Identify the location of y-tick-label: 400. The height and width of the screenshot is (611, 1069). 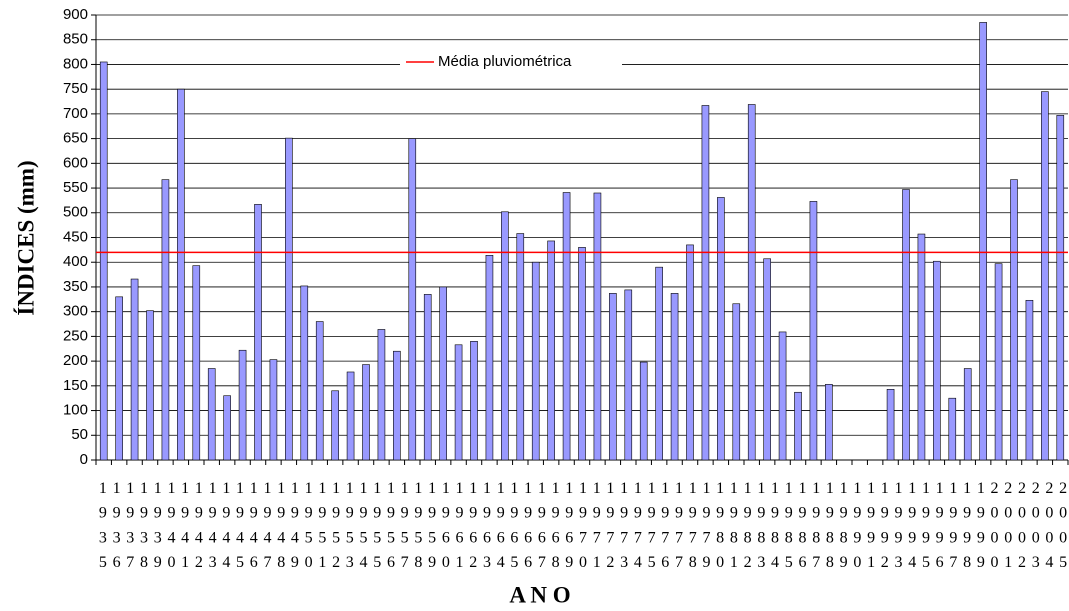
(75, 261).